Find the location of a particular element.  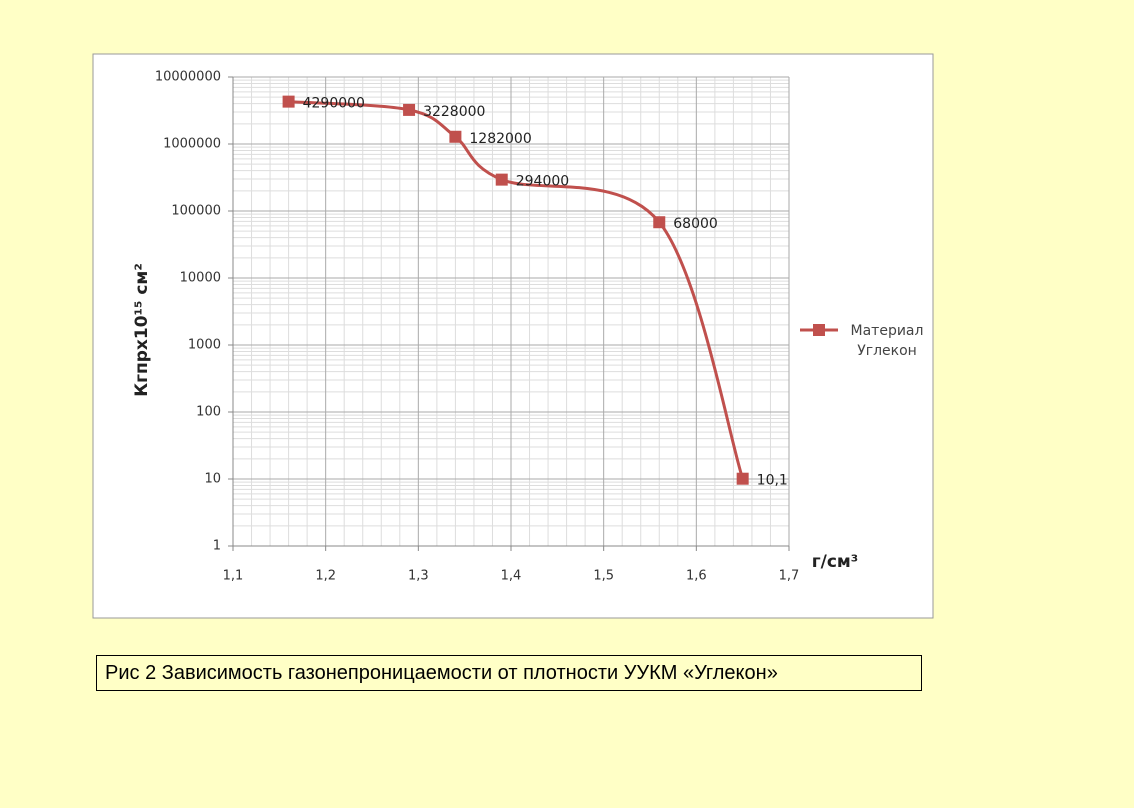

x-tick-label: 1,7 is located at coordinates (789, 576).